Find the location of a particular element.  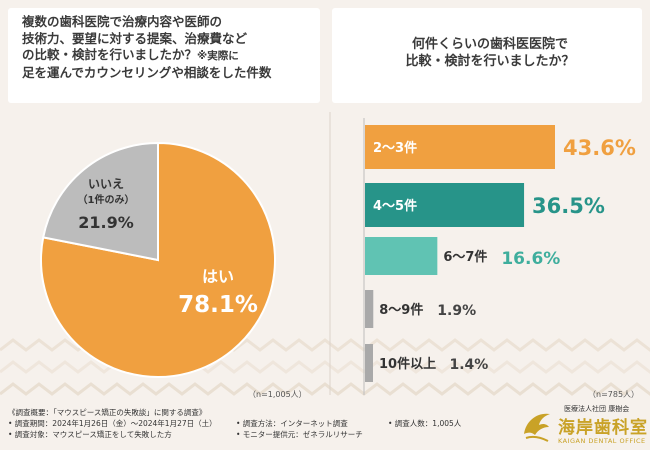

clinic-logo: 医療法人社団 康樹会 海岸歯科室 KAIGAN DENTAL OFFICE is located at coordinates (582, 426).